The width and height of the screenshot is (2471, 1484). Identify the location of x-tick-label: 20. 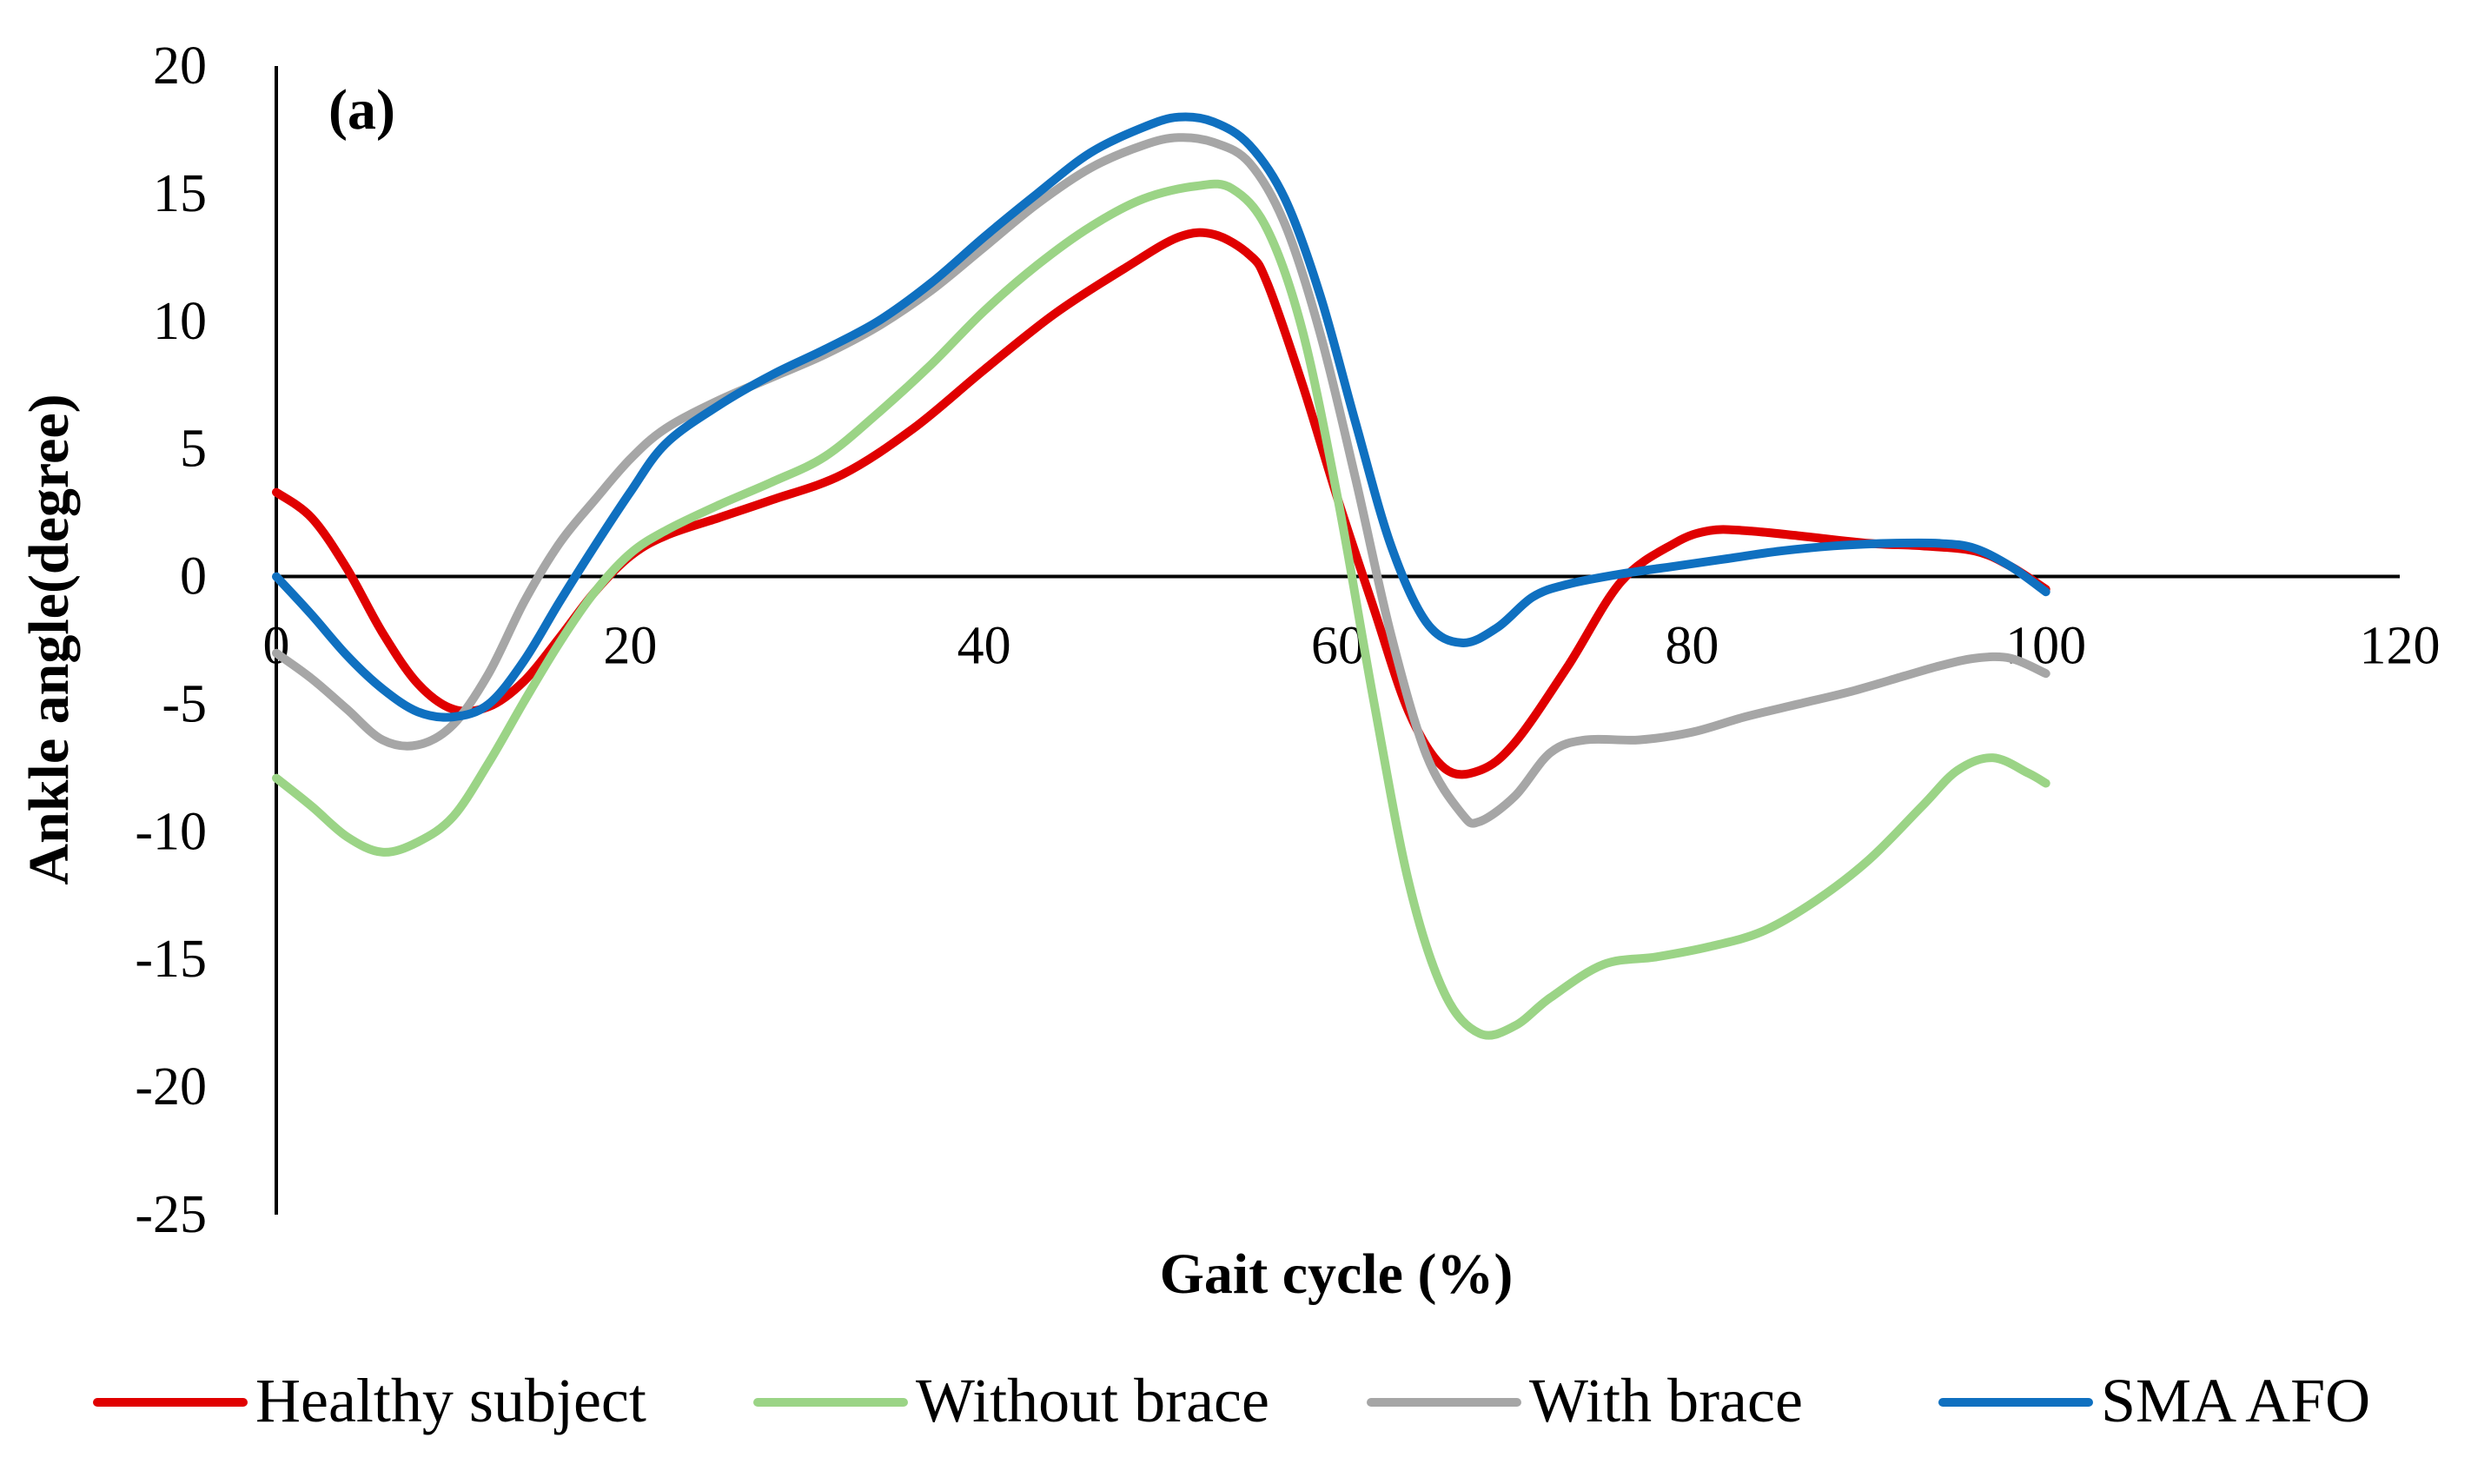
(630, 646).